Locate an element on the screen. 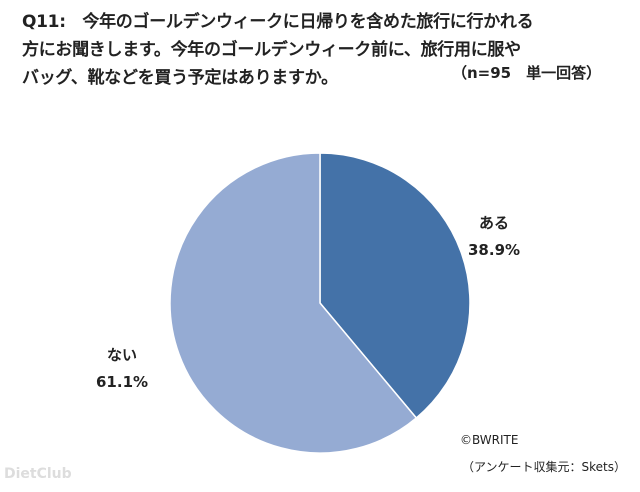  watermark-logo: DietClub is located at coordinates (38, 474).